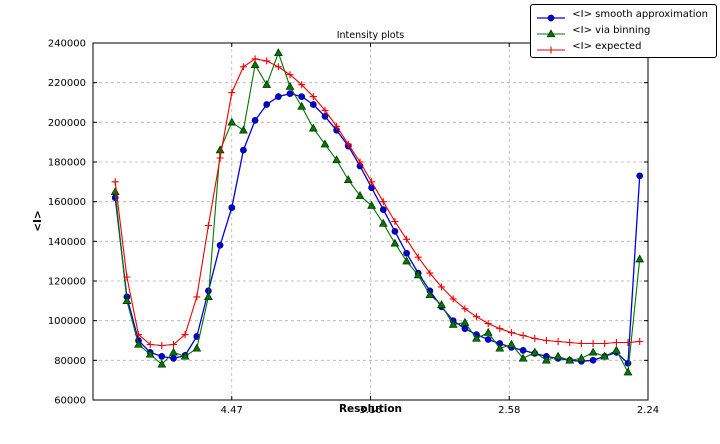 The width and height of the screenshot is (720, 444). Describe the element at coordinates (67, 44) in the screenshot. I see `y-tick-label: 240000` at that location.